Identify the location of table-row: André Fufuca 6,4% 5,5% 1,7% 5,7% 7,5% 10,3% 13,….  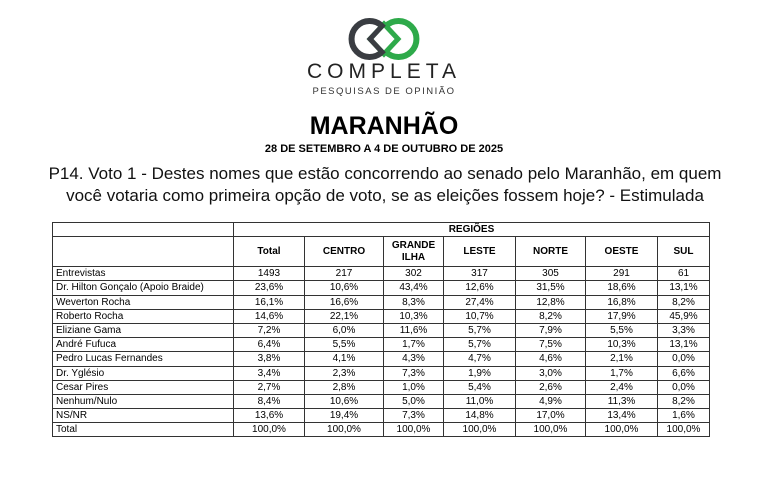
(381, 345).